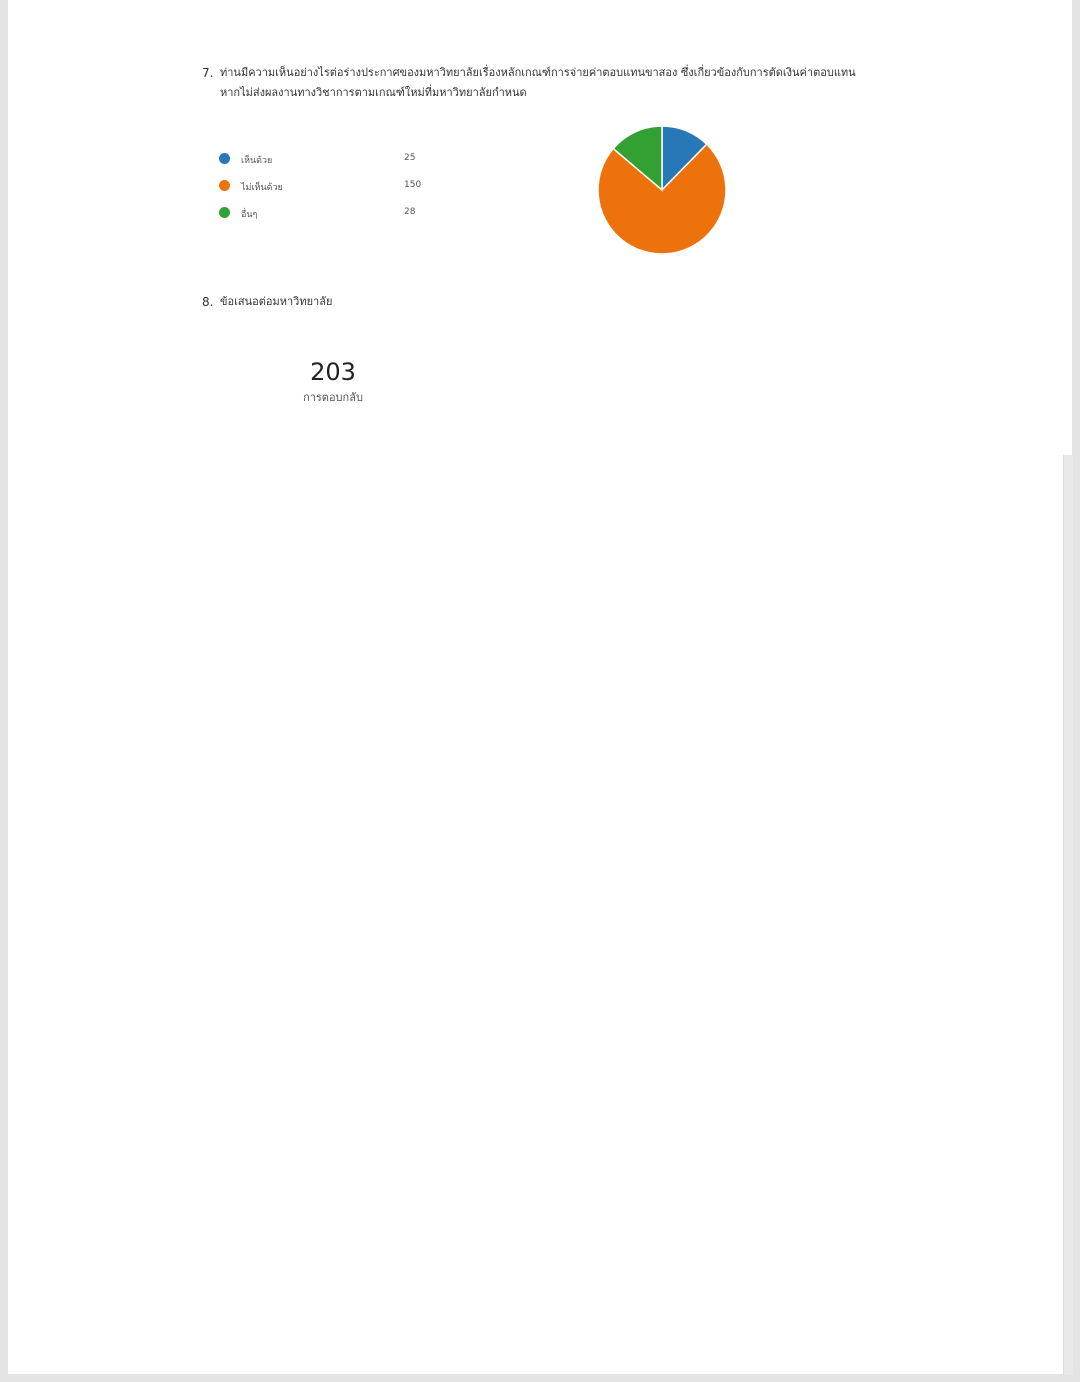 The image size is (1080, 1382). What do you see at coordinates (257, 161) in the screenshot?
I see `legend-label: เห็นด้วย` at bounding box center [257, 161].